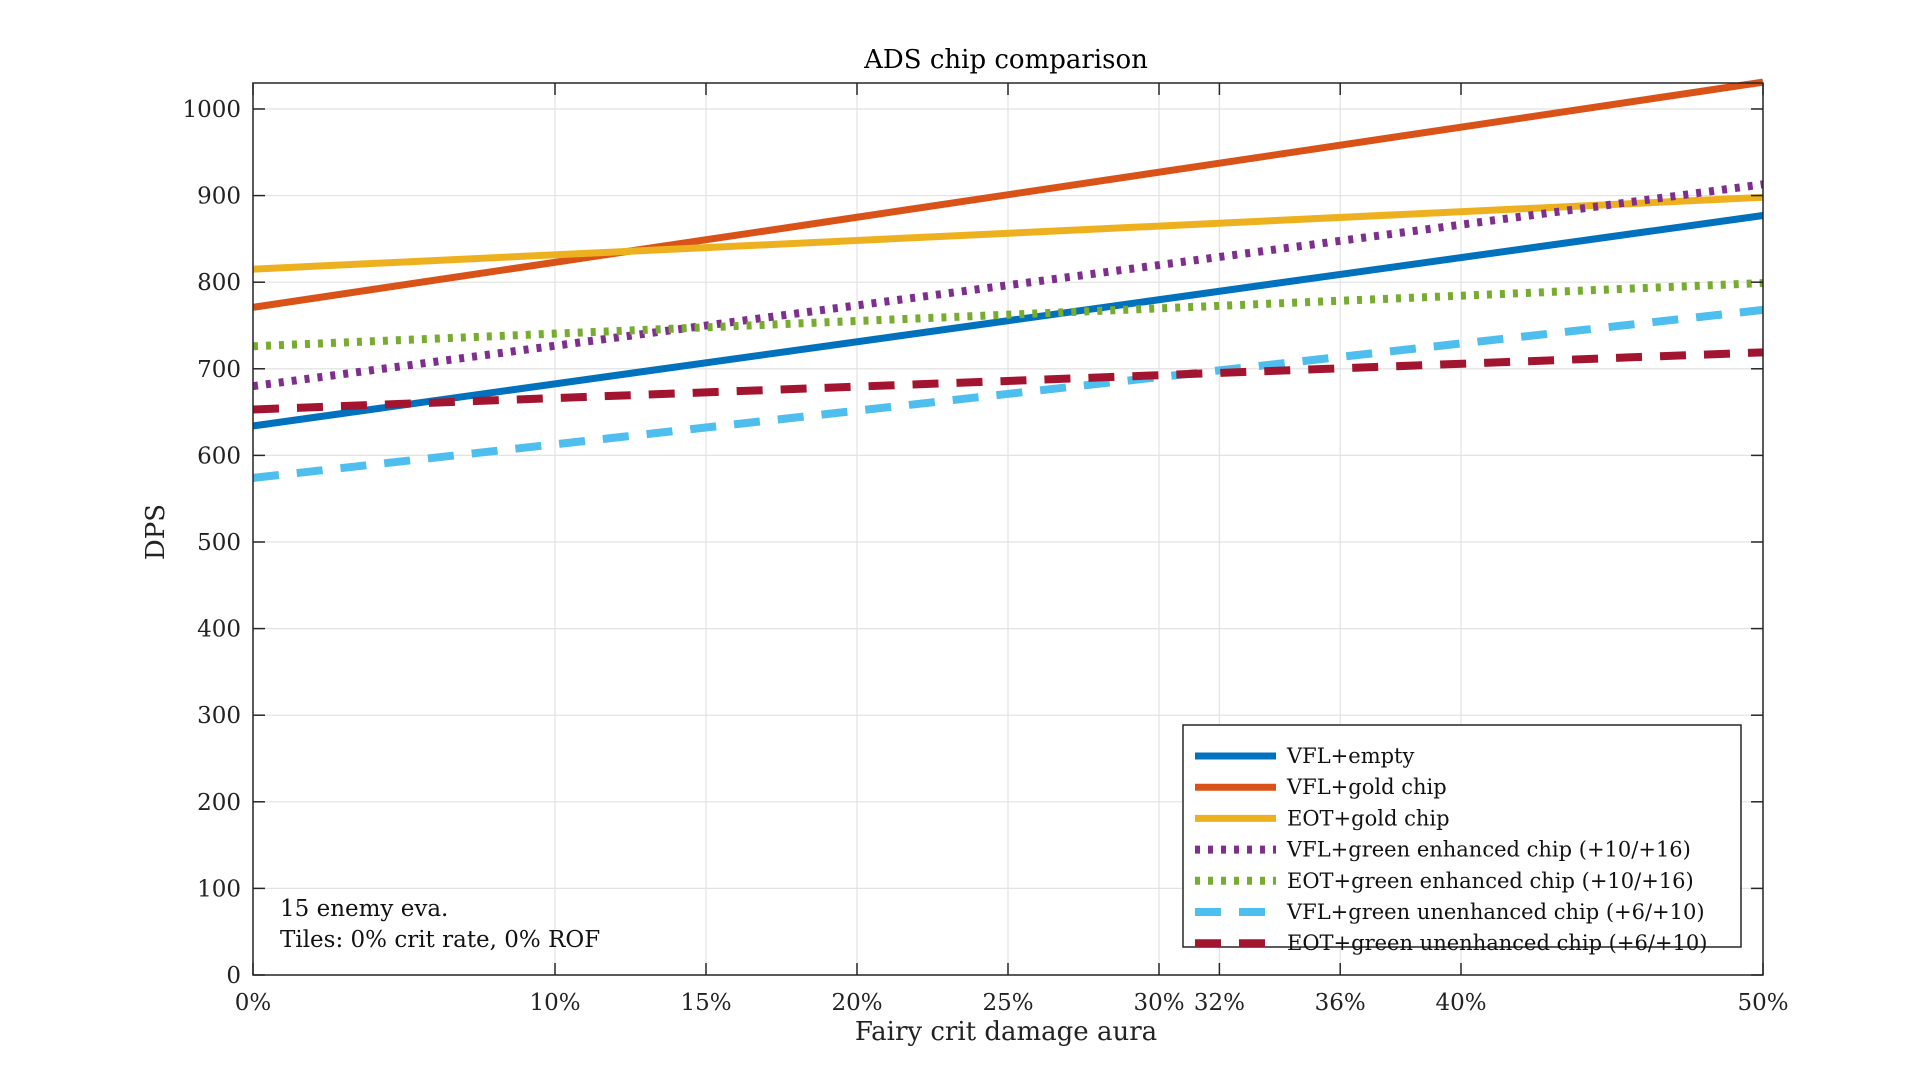 Image resolution: width=1920 pixels, height=1080 pixels. What do you see at coordinates (1006, 1032) in the screenshot?
I see `x-axis-label: Fairy crit damage aura` at bounding box center [1006, 1032].